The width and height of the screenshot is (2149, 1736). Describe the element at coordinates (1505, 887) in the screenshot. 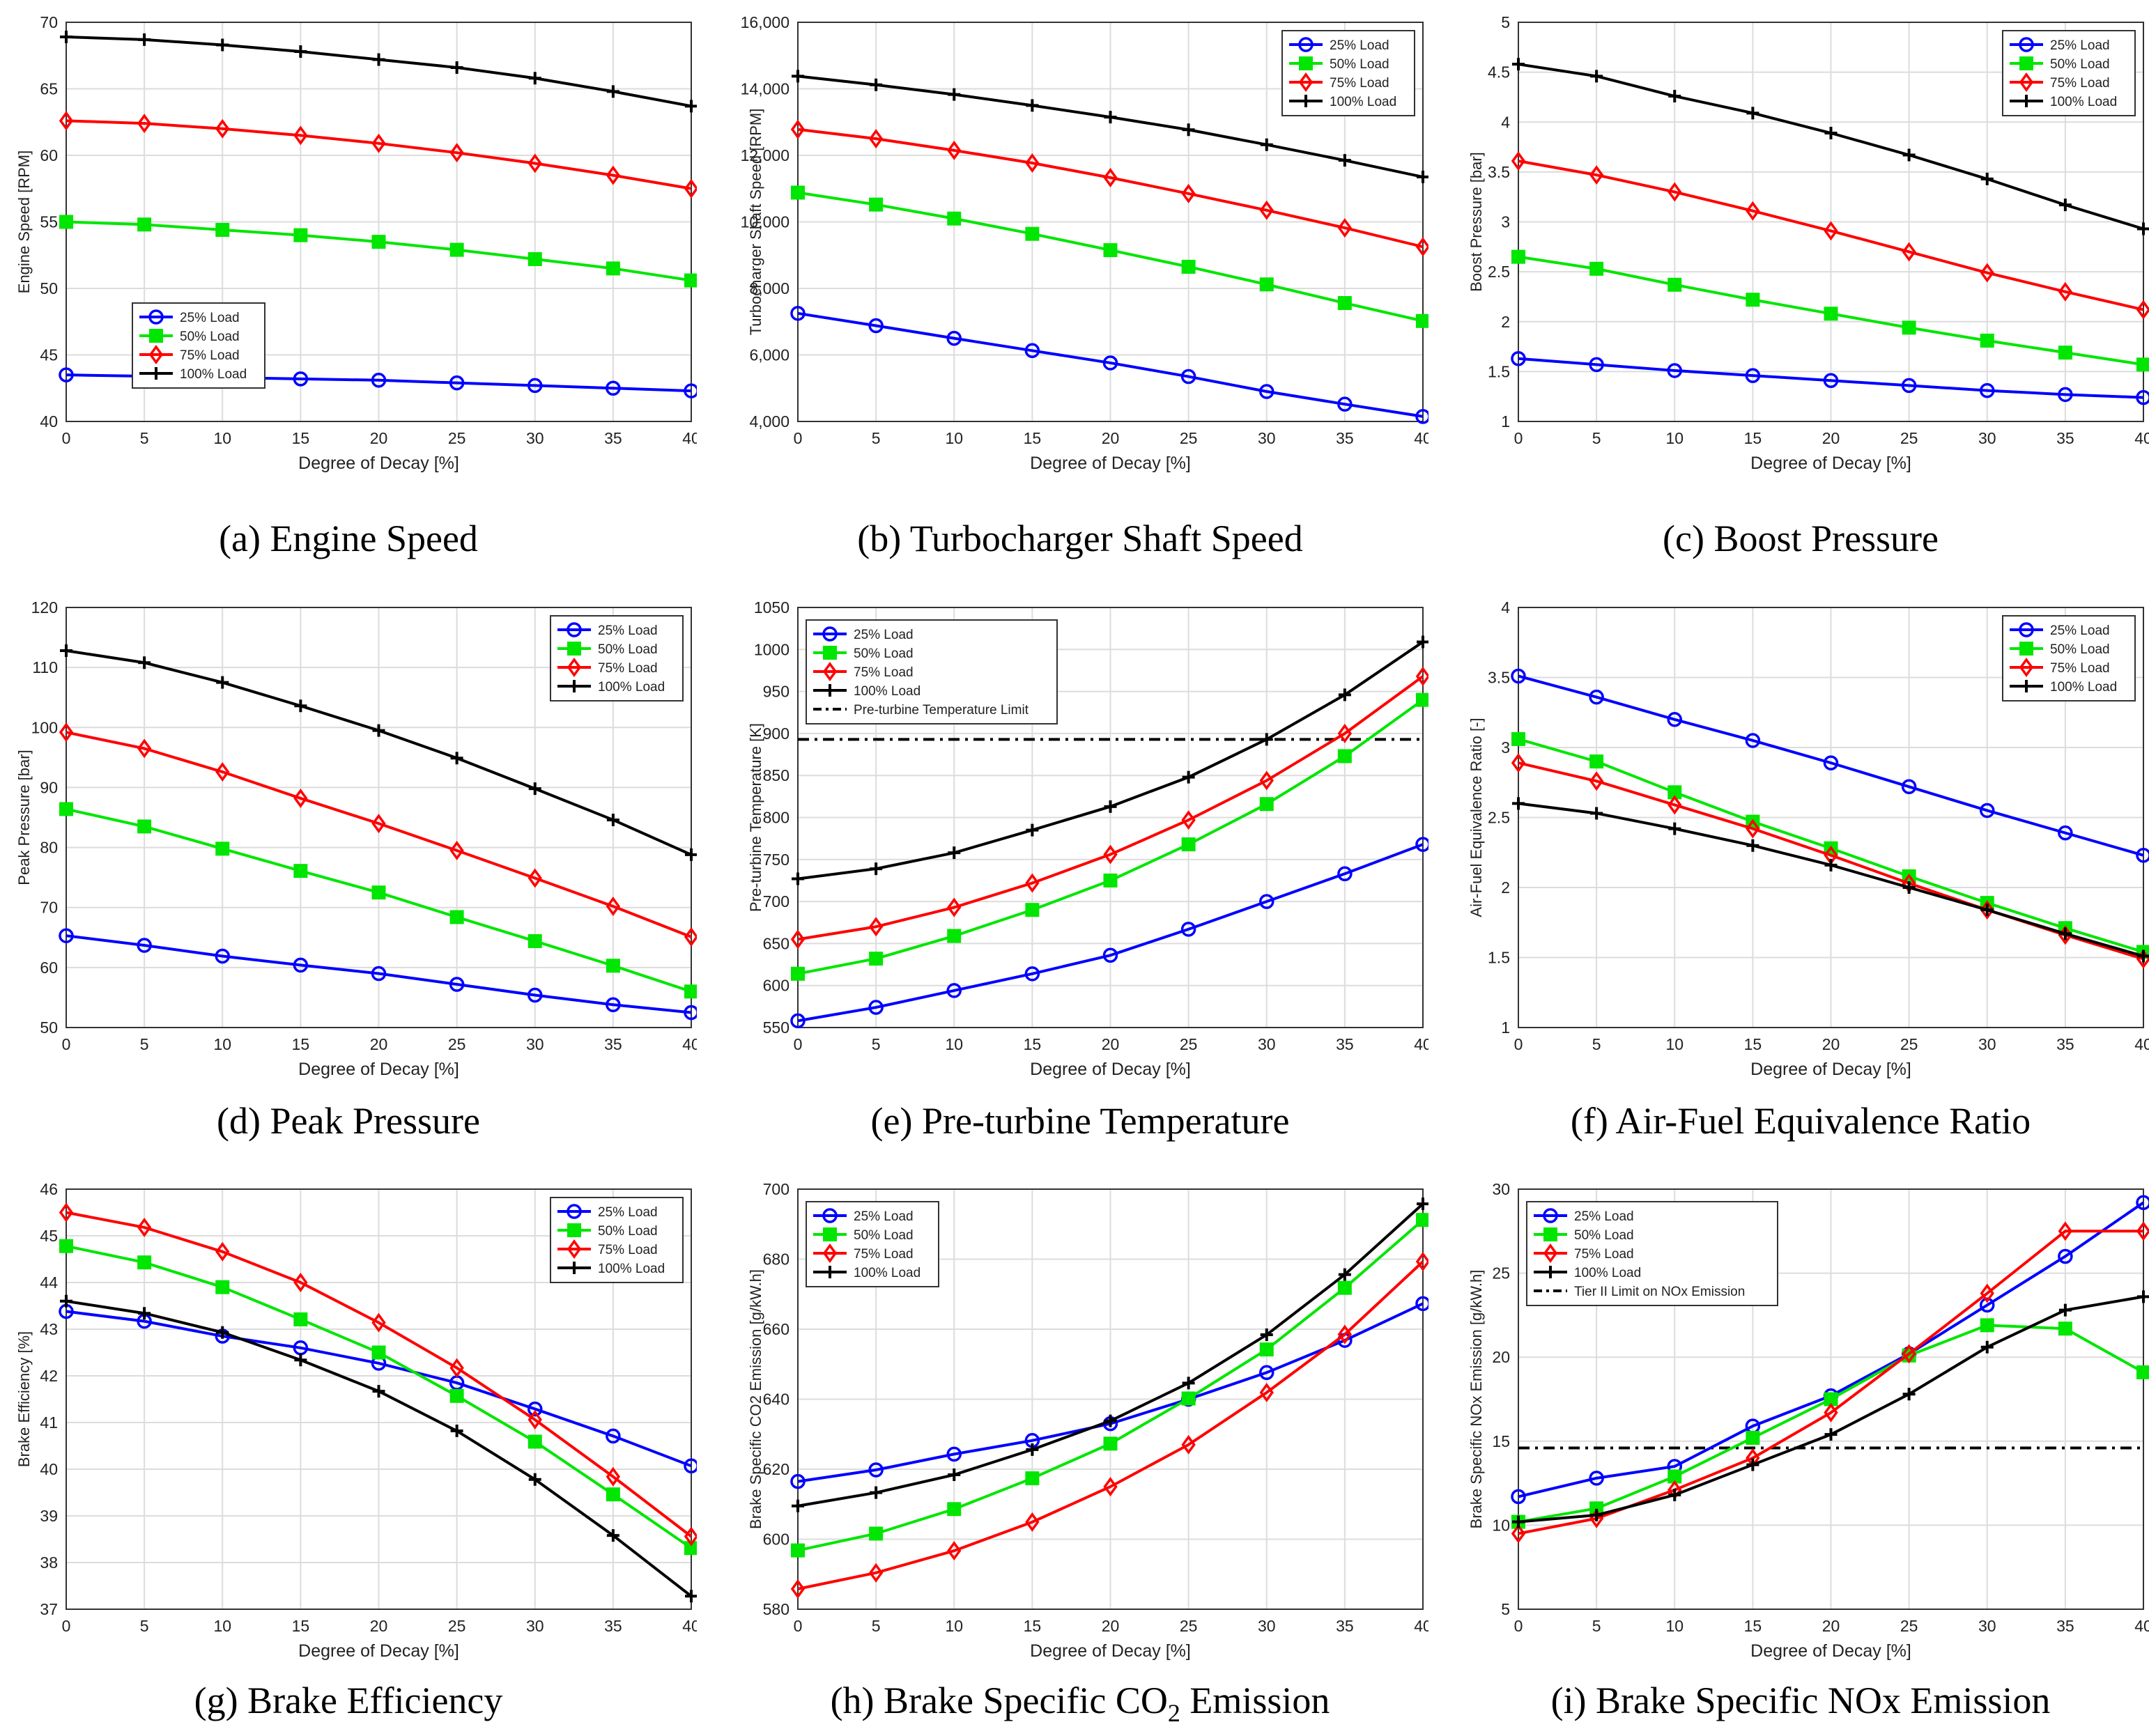

I see `y-tick-label: 2` at that location.